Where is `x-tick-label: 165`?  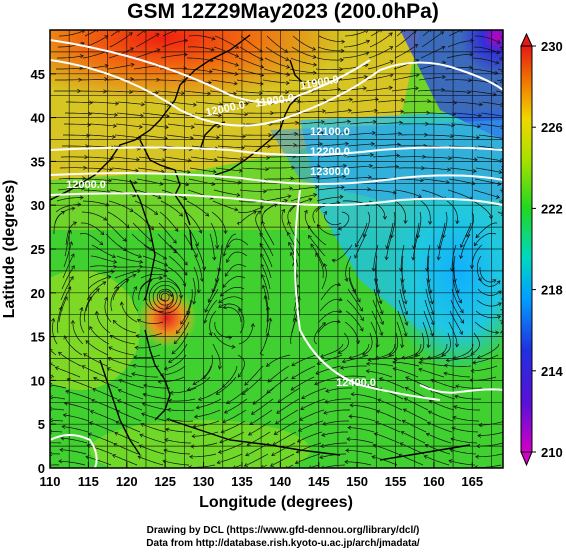
x-tick-label: 165 is located at coordinates (472, 481).